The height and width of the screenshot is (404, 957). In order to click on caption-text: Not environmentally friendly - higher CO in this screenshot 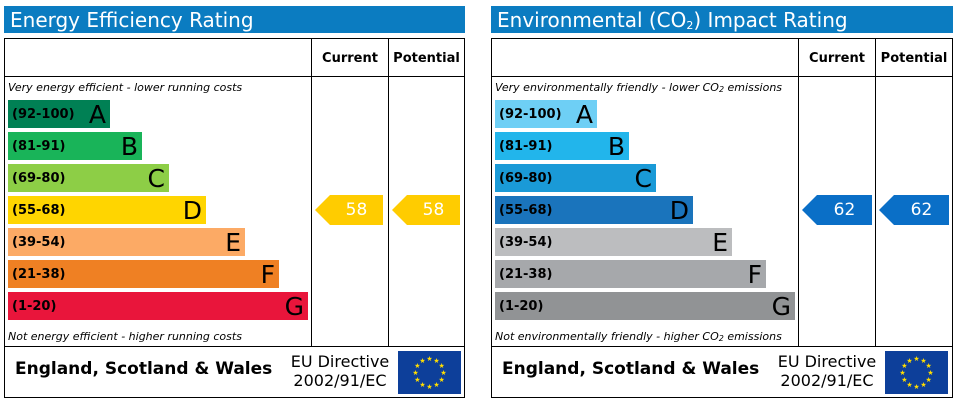, I will do `click(607, 336)`.